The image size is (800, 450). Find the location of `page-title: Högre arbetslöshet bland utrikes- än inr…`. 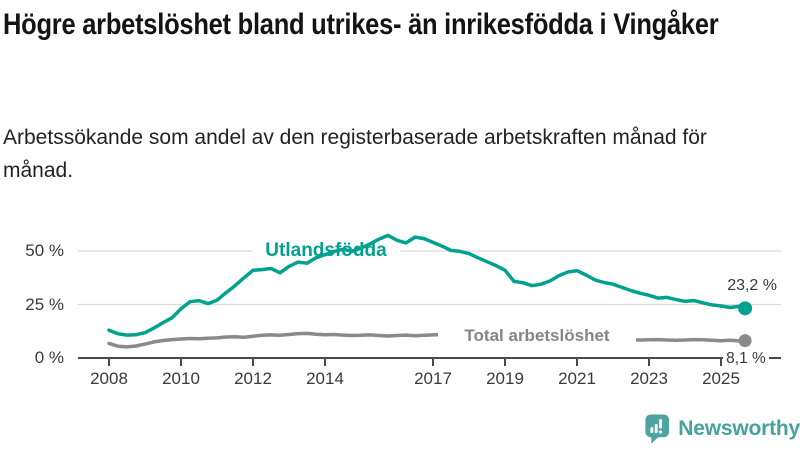

page-title: Högre arbetslöshet bland utrikes- än inr… is located at coordinates (361, 24).